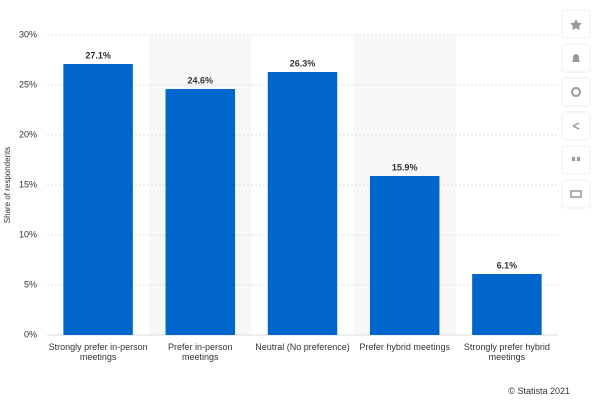 Image resolution: width=594 pixels, height=402 pixels. I want to click on print-button, so click(576, 194).